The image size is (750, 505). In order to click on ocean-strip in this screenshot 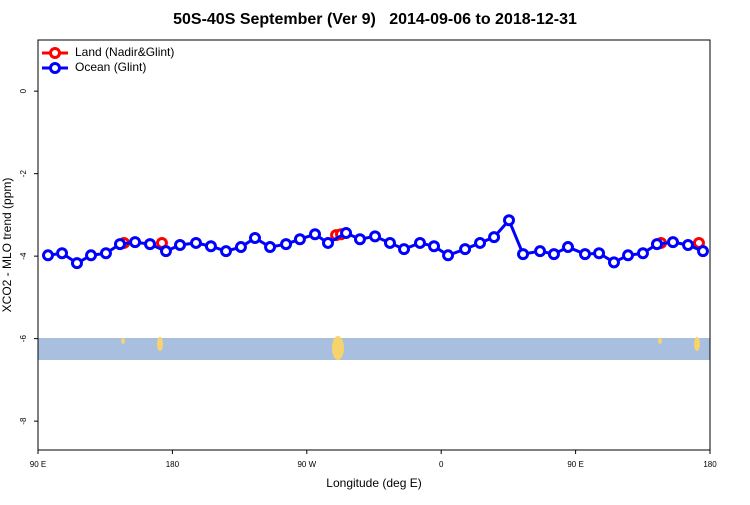, I will do `click(374, 349)`.